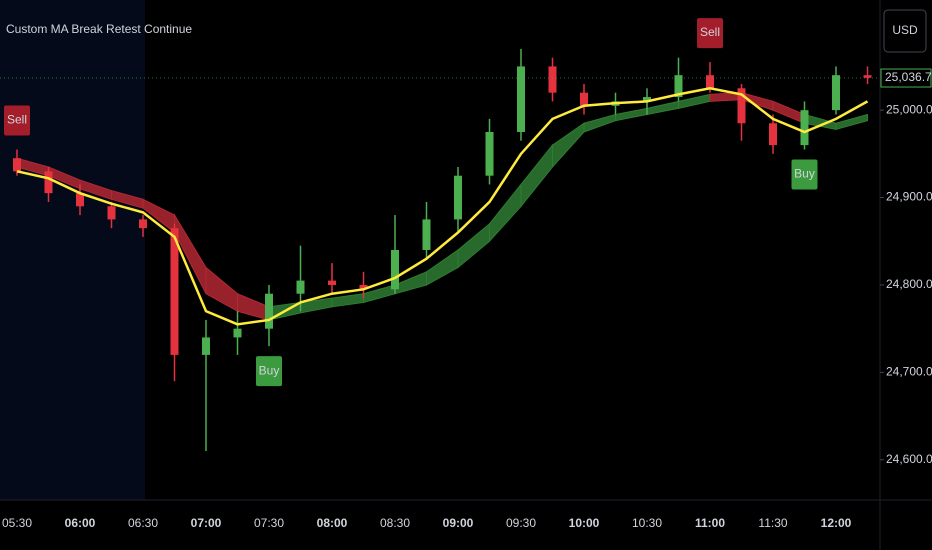  What do you see at coordinates (772, 523) in the screenshot?
I see `x-tick-label: 11:30` at bounding box center [772, 523].